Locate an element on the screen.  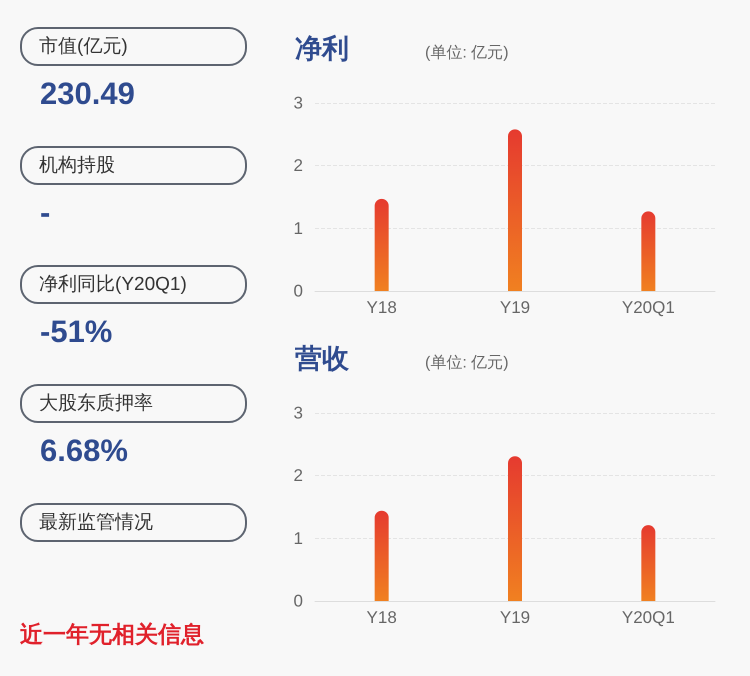
text: -51% is located at coordinates (76, 331).